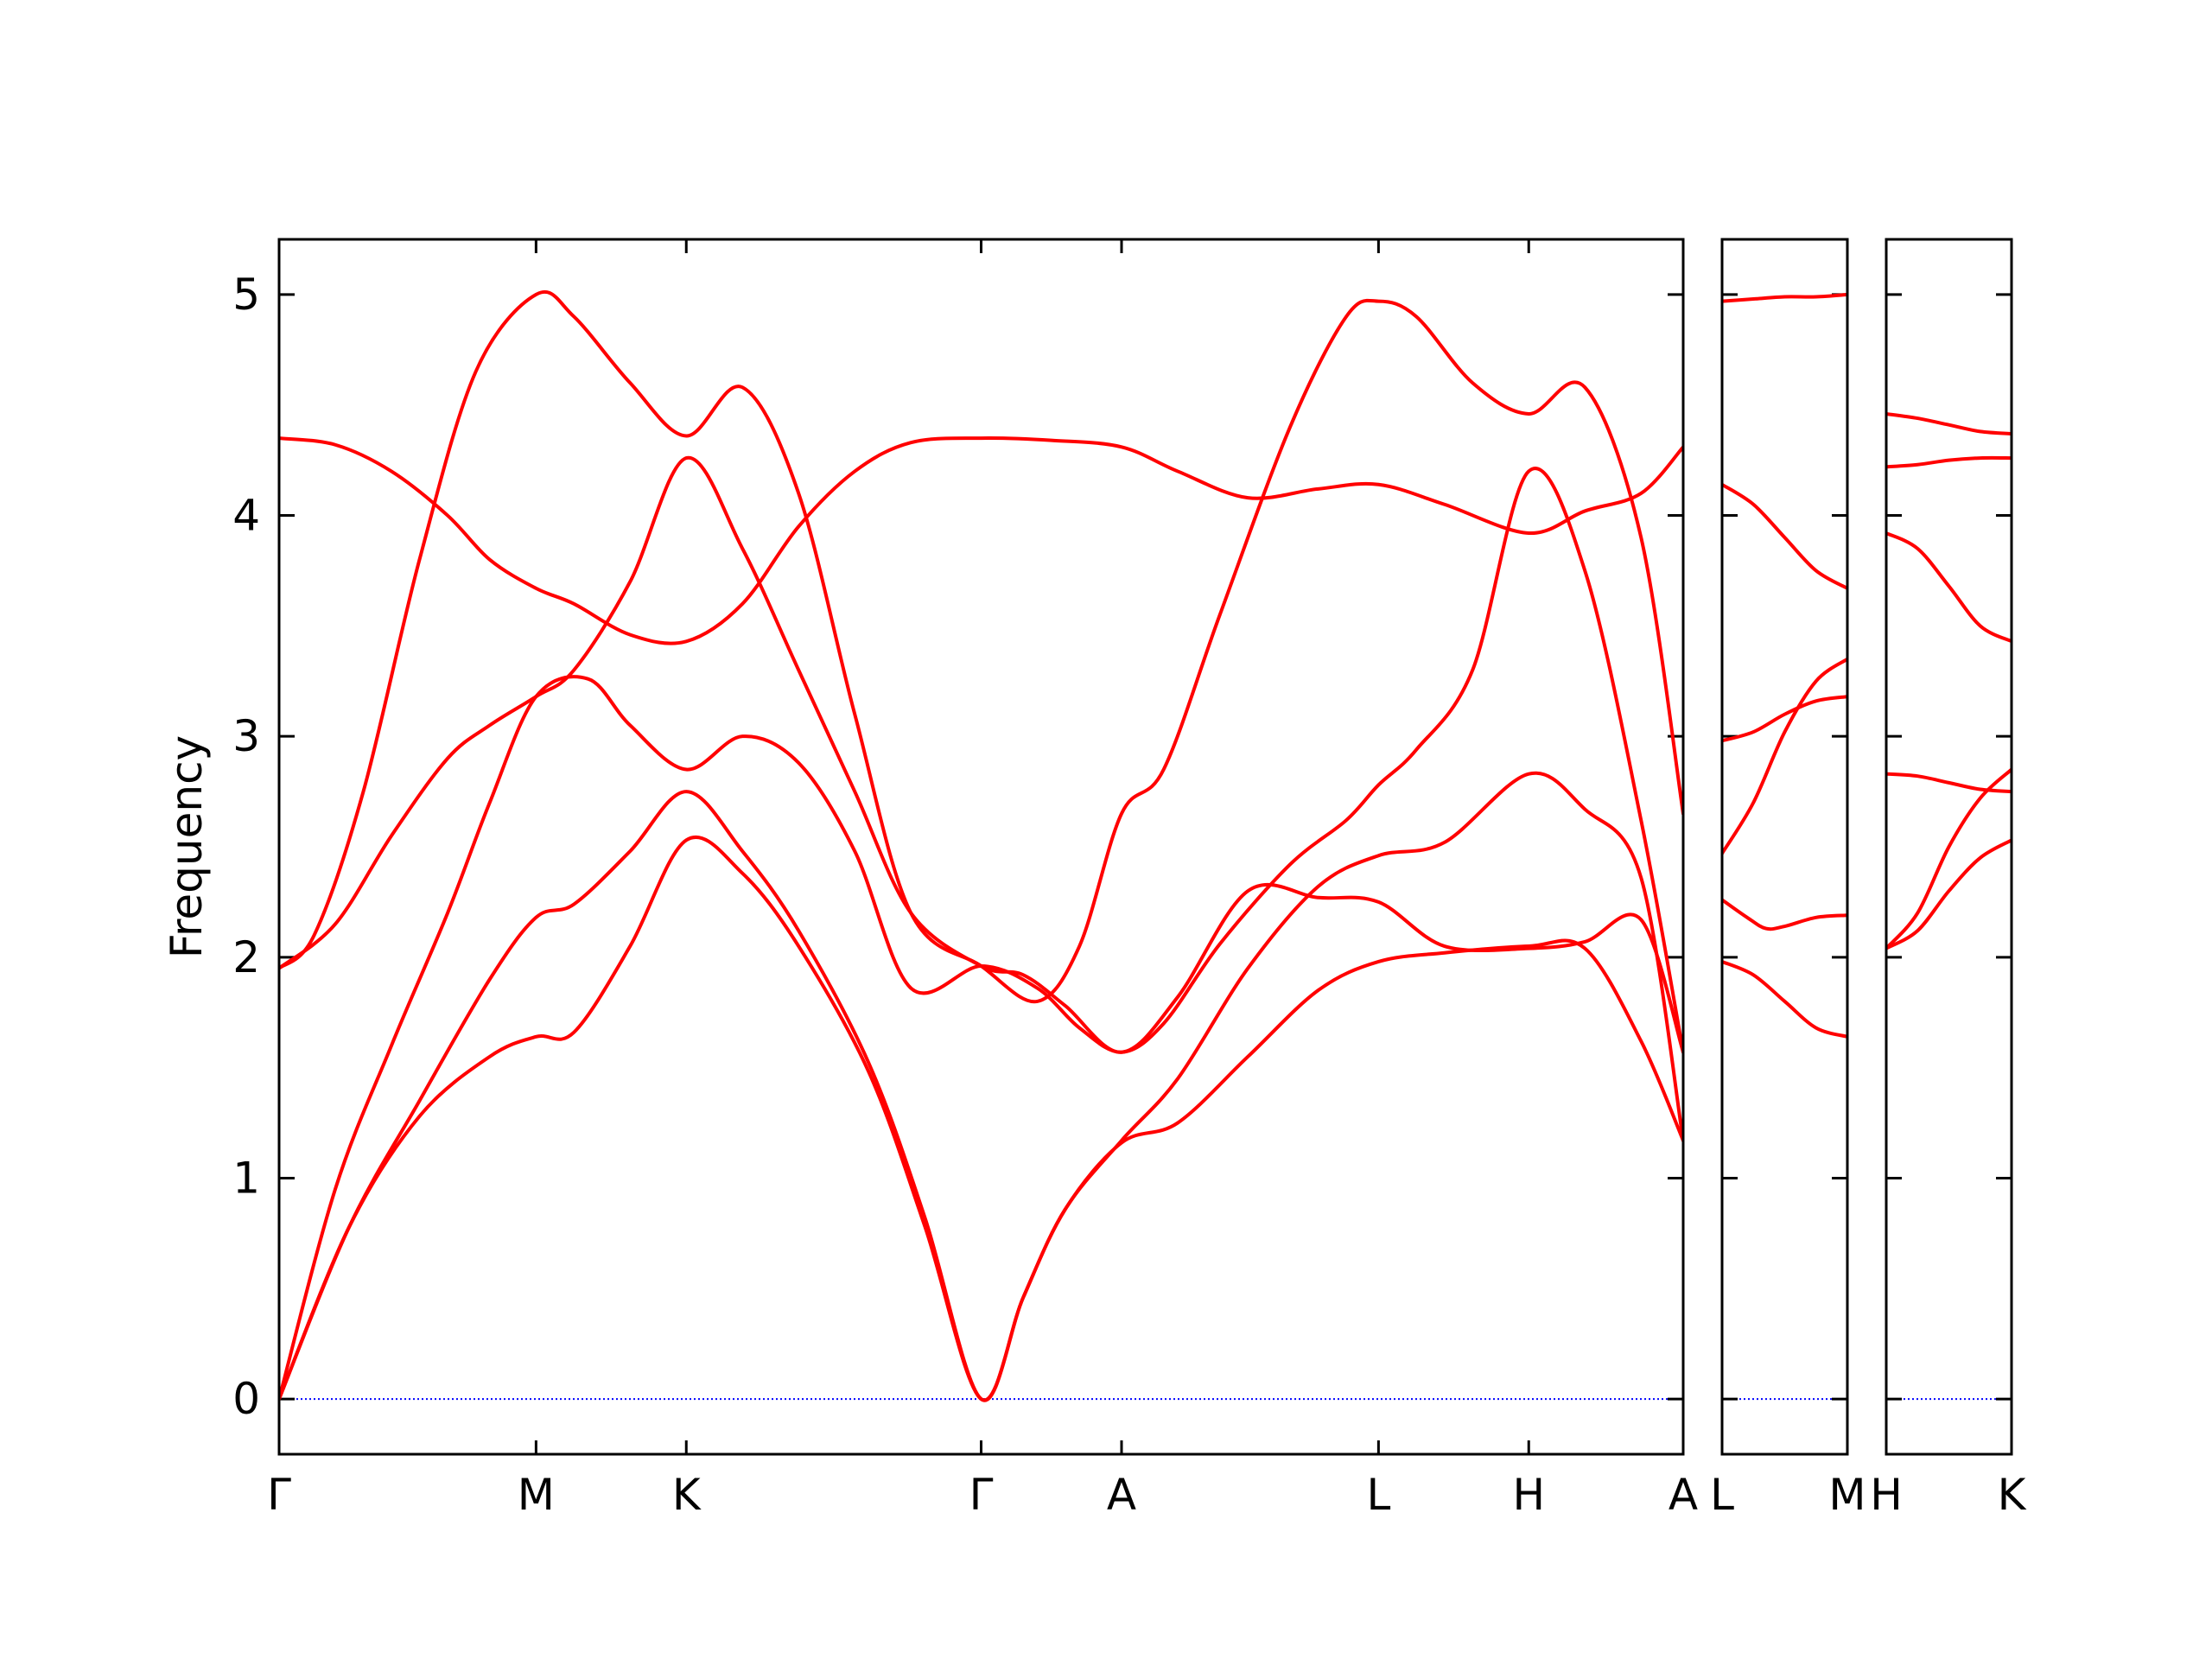 This screenshot has height=1659, width=2212. What do you see at coordinates (246, 1178) in the screenshot?
I see `y-tick-label: 1` at bounding box center [246, 1178].